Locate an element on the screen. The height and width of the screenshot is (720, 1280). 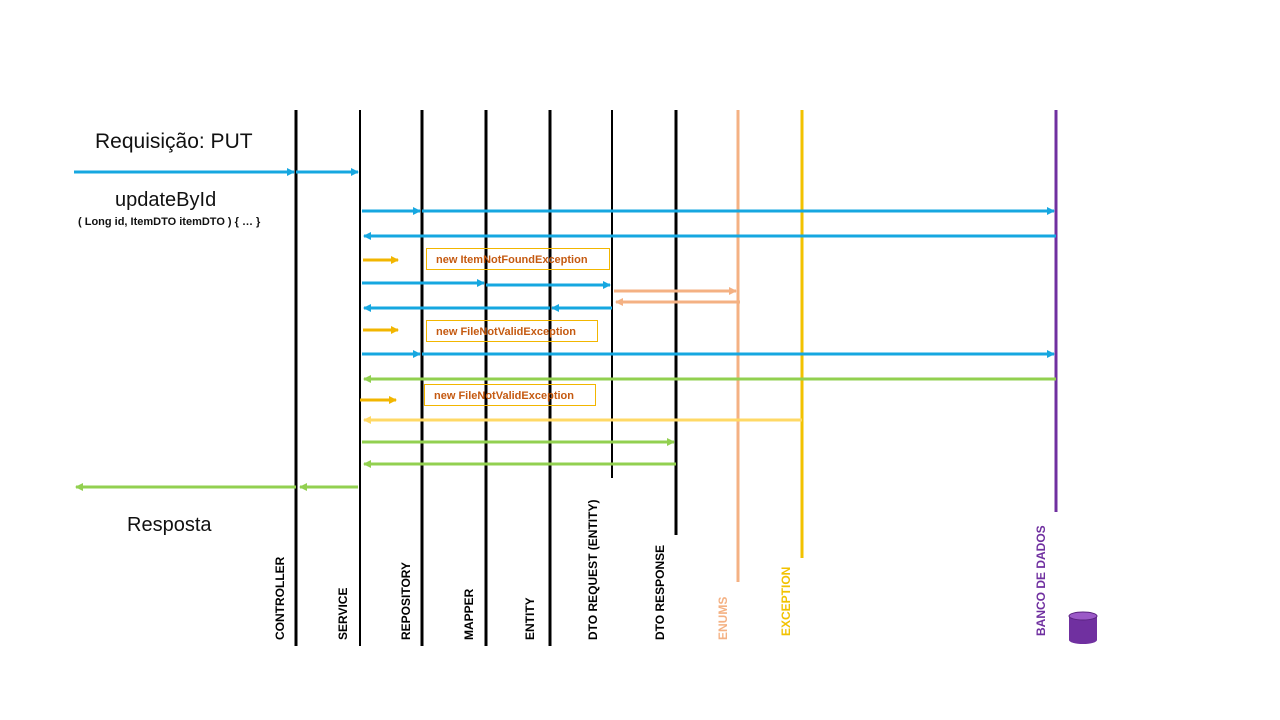
request-title: Requisição: PUT is located at coordinates (174, 141).